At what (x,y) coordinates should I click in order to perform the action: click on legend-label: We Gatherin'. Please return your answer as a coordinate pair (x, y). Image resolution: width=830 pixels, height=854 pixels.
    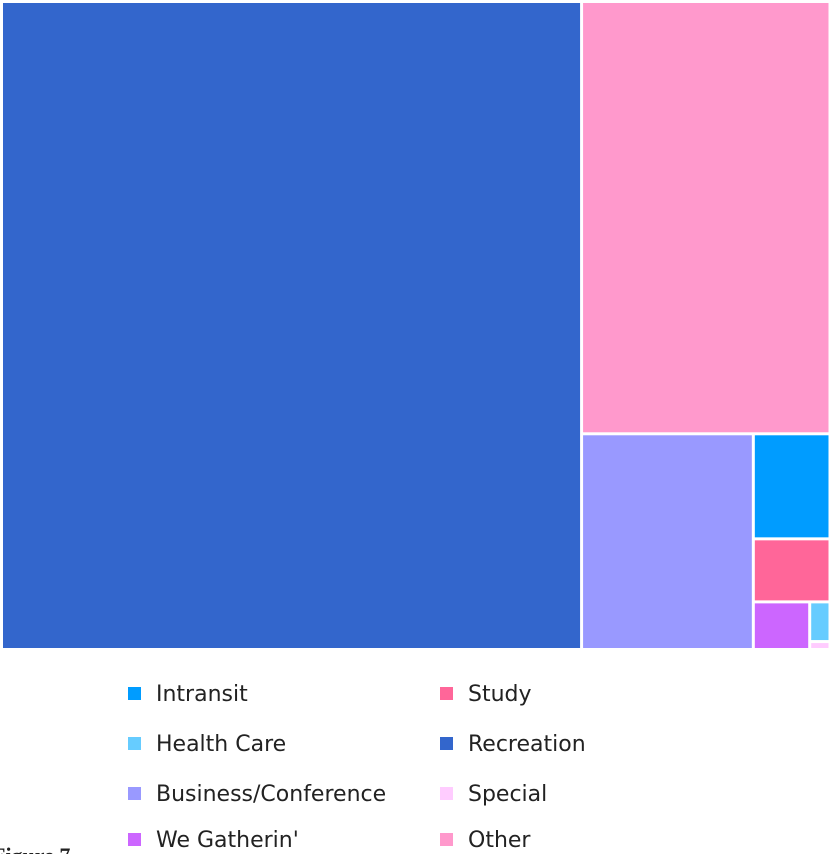
    Looking at the image, I should click on (227, 840).